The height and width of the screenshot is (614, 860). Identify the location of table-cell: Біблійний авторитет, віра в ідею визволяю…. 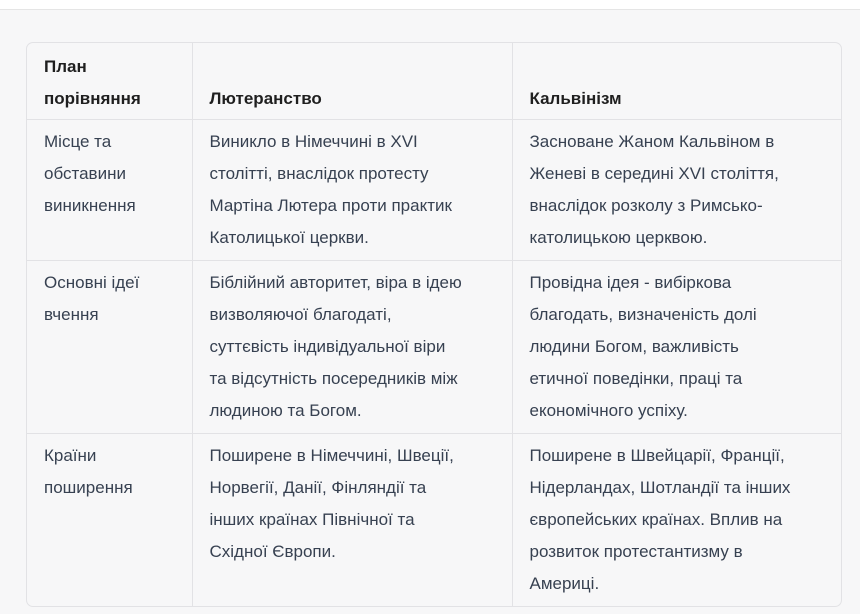
(351, 347).